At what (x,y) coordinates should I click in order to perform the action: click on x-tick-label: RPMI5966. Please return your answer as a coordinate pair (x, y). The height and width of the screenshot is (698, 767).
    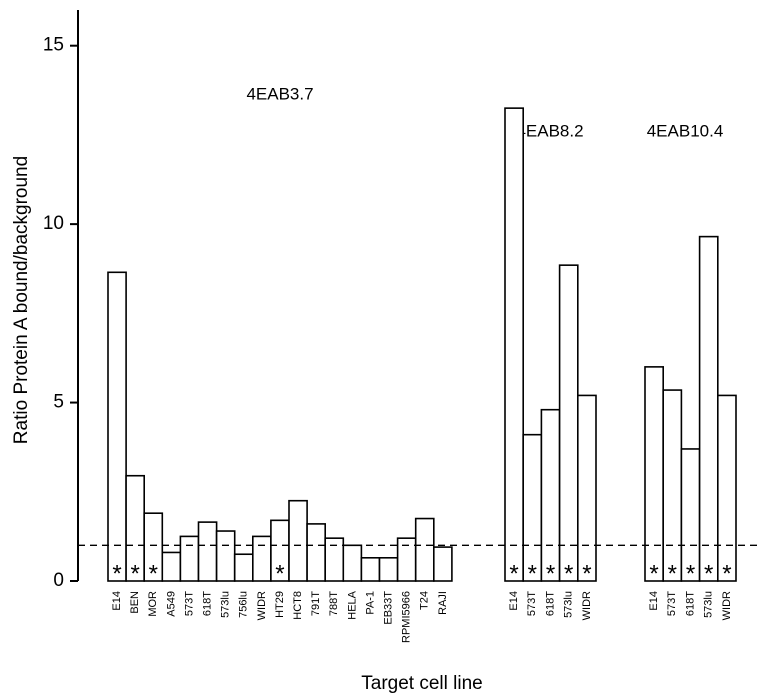
    Looking at the image, I should click on (407, 617).